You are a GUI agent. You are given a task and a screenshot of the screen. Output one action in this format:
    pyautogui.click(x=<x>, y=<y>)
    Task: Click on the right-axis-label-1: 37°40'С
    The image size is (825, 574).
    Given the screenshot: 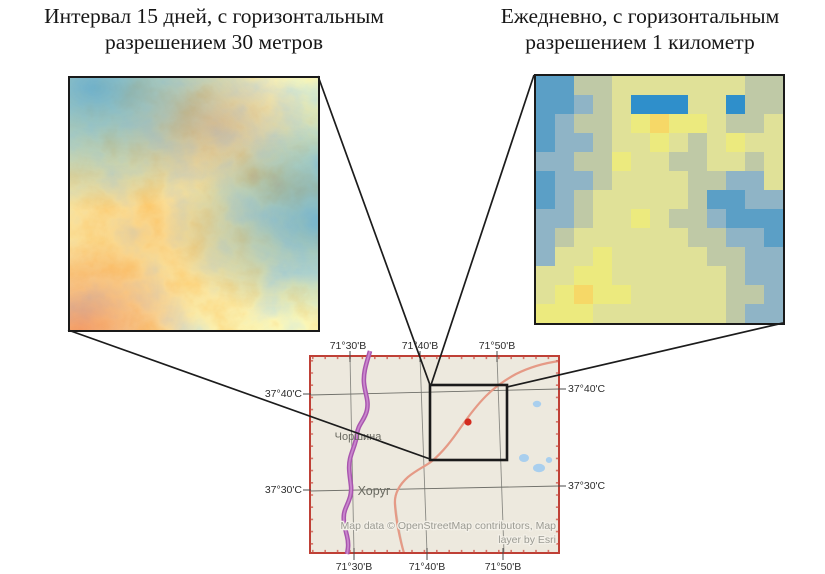 What is the action you would take?
    pyautogui.click(x=587, y=389)
    